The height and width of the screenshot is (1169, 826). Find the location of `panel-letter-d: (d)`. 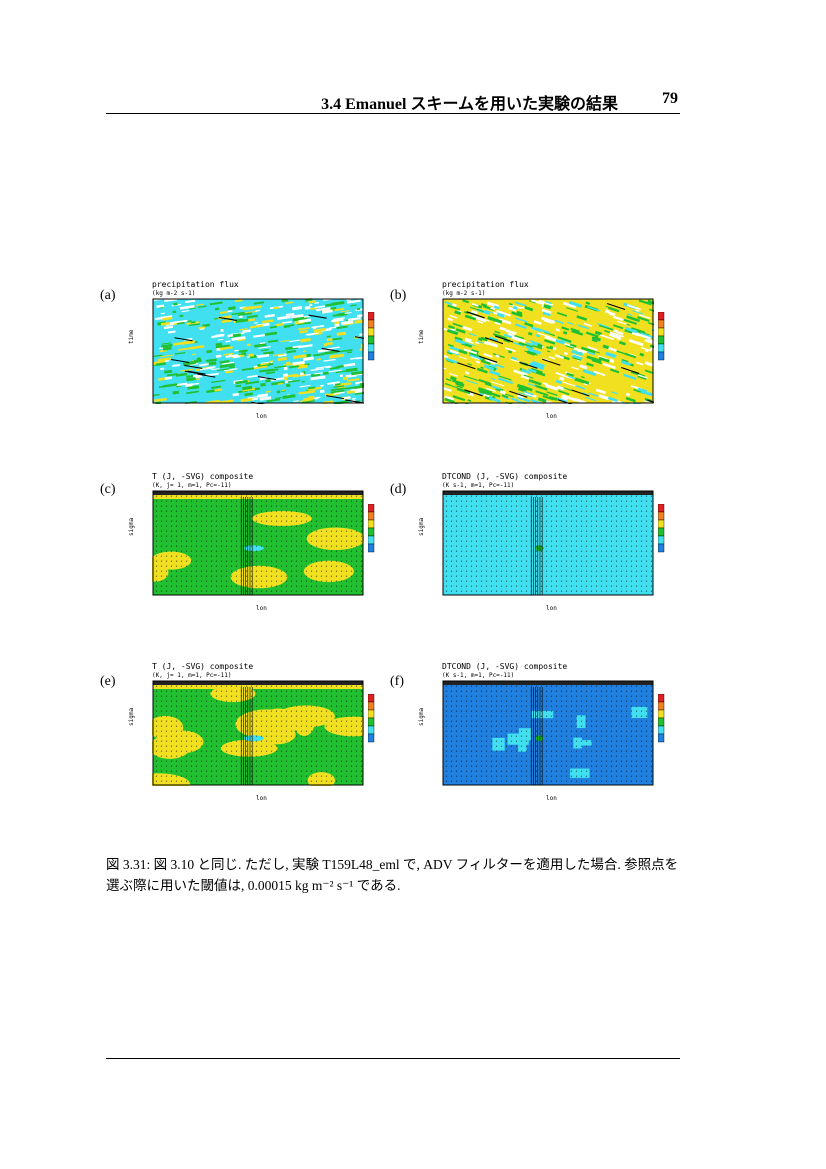

panel-letter-d: (d) is located at coordinates (398, 489).